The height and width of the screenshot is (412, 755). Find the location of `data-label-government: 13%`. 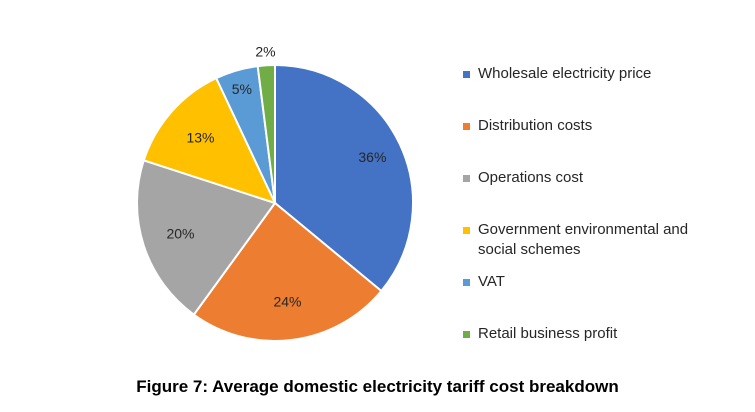

data-label-government: 13% is located at coordinates (200, 137).